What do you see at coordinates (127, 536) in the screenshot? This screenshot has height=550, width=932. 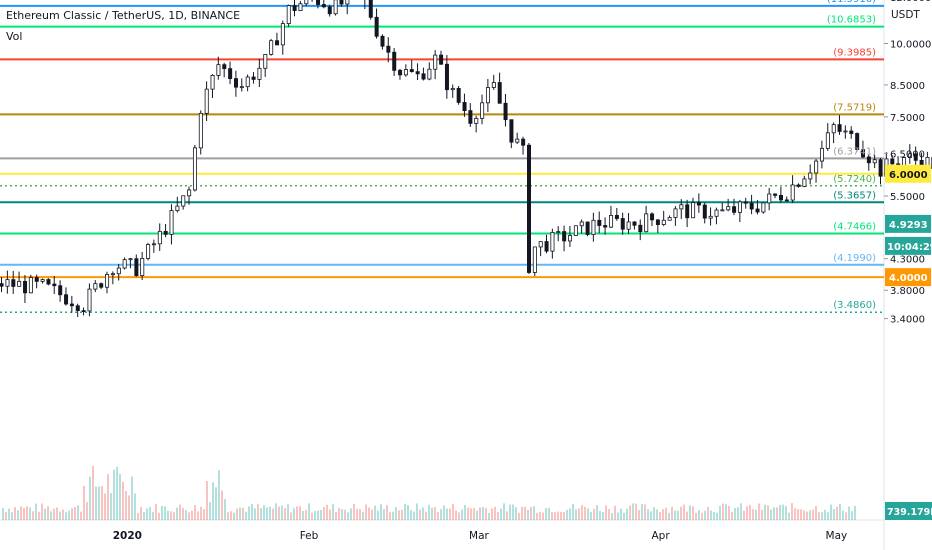 I see `x-tick-label: 2020` at bounding box center [127, 536].